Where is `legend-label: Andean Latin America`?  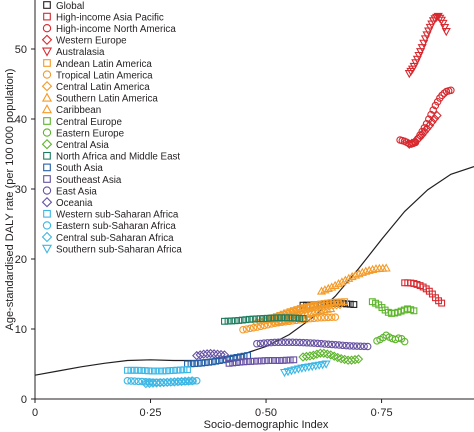
legend-label: Andean Latin America is located at coordinates (104, 64).